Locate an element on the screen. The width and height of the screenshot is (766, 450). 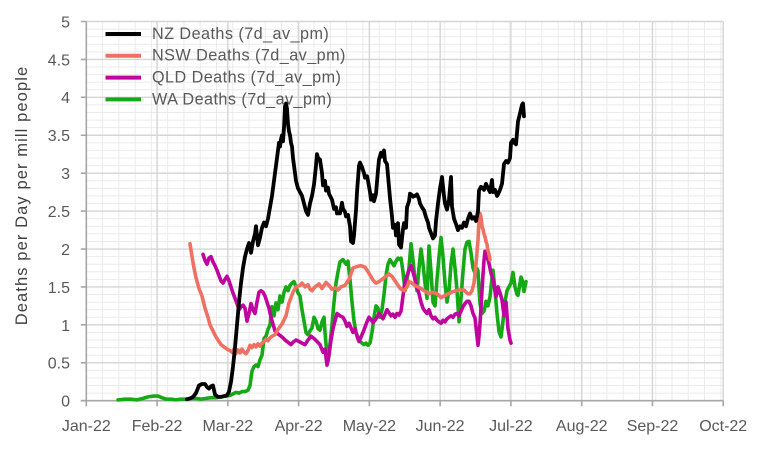
svg-text: 1.5 is located at coordinates (59, 288).